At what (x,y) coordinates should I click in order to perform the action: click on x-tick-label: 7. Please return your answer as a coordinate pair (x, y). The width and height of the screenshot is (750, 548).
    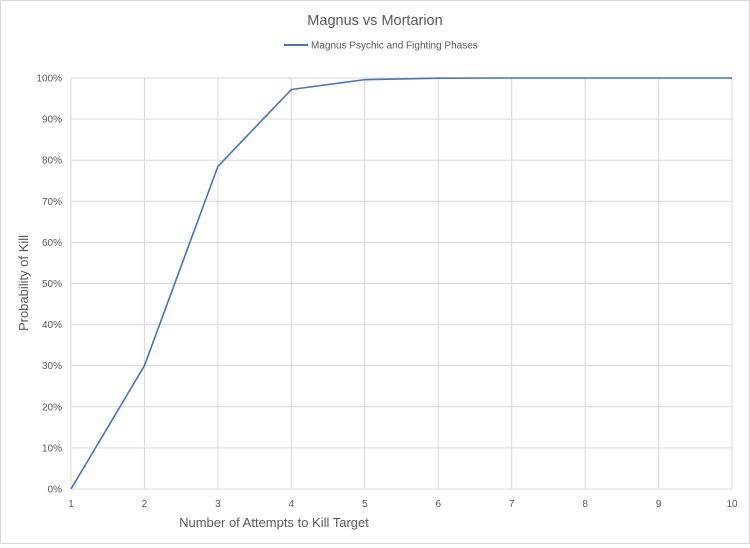
    Looking at the image, I should click on (512, 504).